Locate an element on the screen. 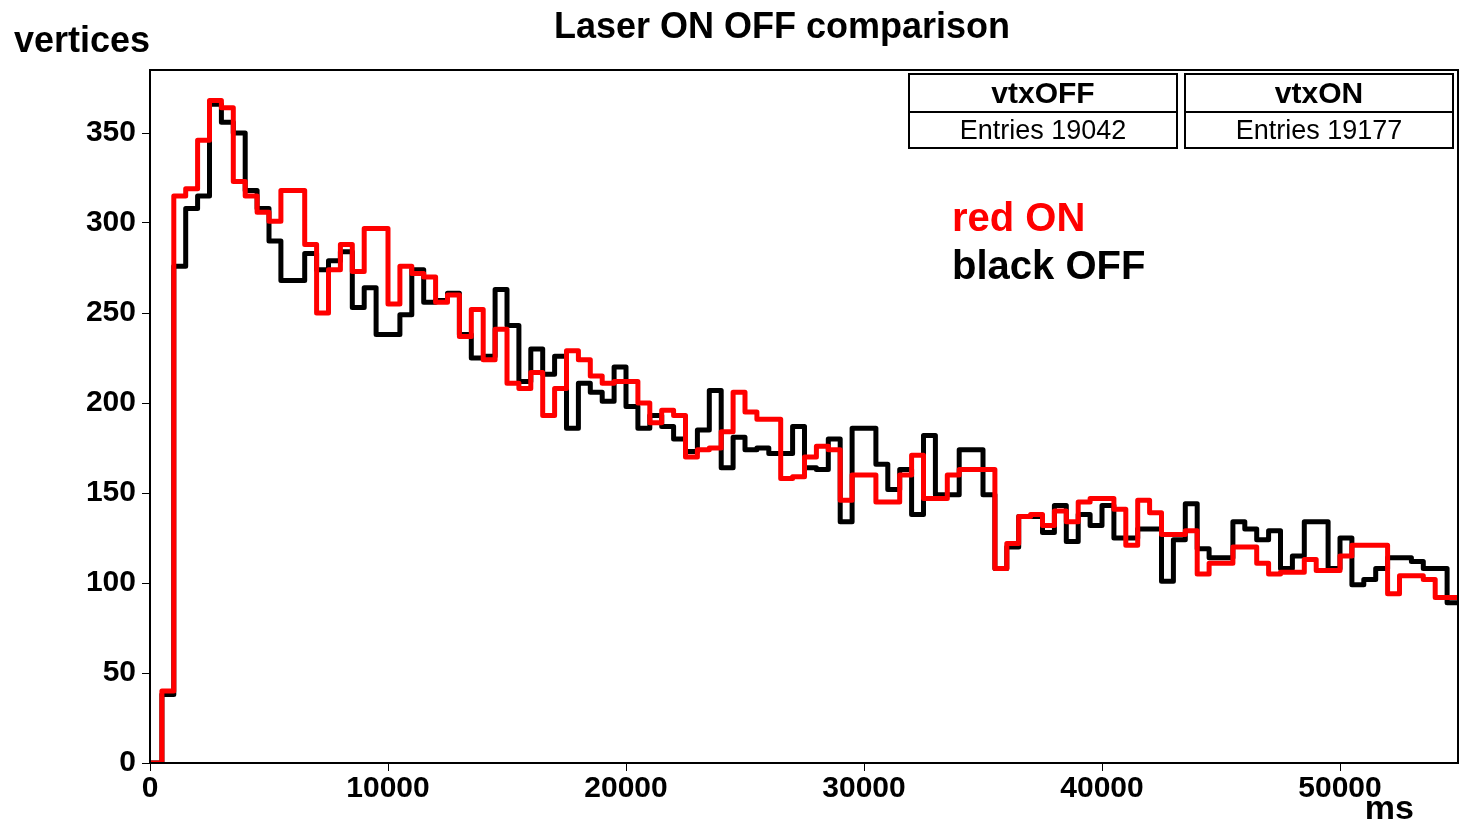  y-axis-title: vertices is located at coordinates (82, 39).